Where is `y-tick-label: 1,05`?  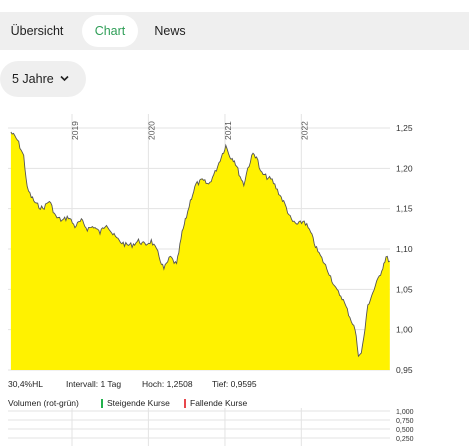 y-tick-label: 1,05 is located at coordinates (404, 289).